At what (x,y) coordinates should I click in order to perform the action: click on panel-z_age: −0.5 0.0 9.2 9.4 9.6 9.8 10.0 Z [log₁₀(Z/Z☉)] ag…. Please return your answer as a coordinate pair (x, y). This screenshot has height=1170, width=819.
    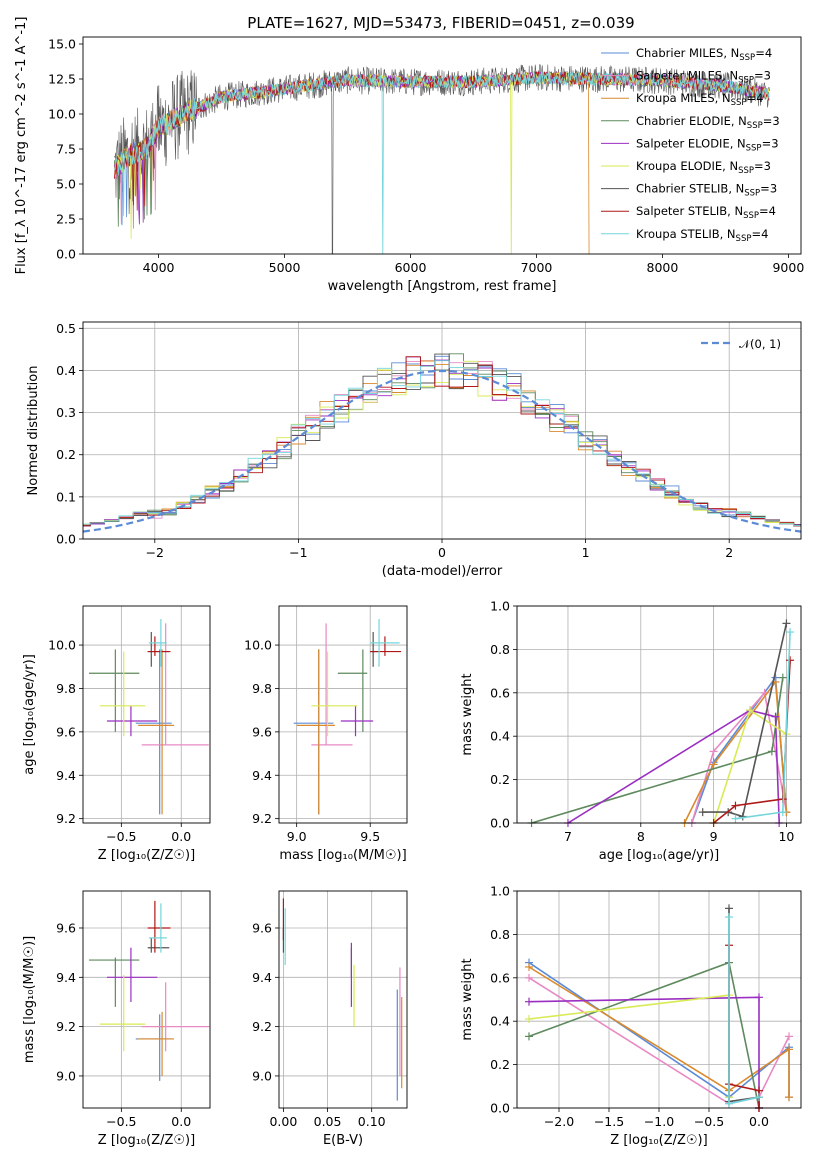
    Looking at the image, I should click on (116, 734).